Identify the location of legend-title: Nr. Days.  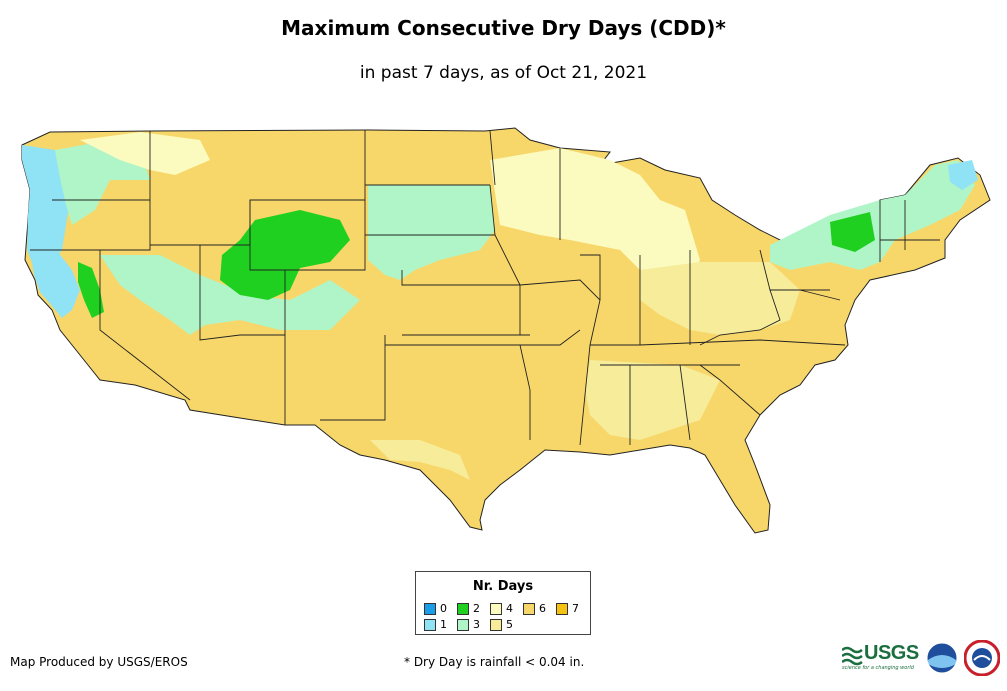
(503, 586).